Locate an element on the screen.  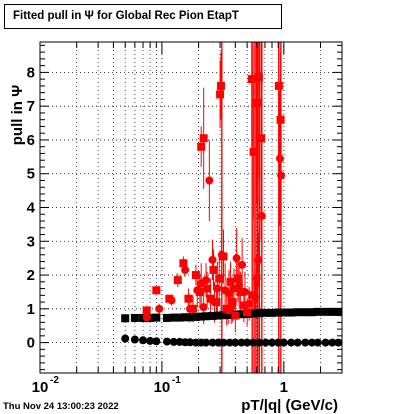
y-tick-label: 0 is located at coordinates (31, 343).